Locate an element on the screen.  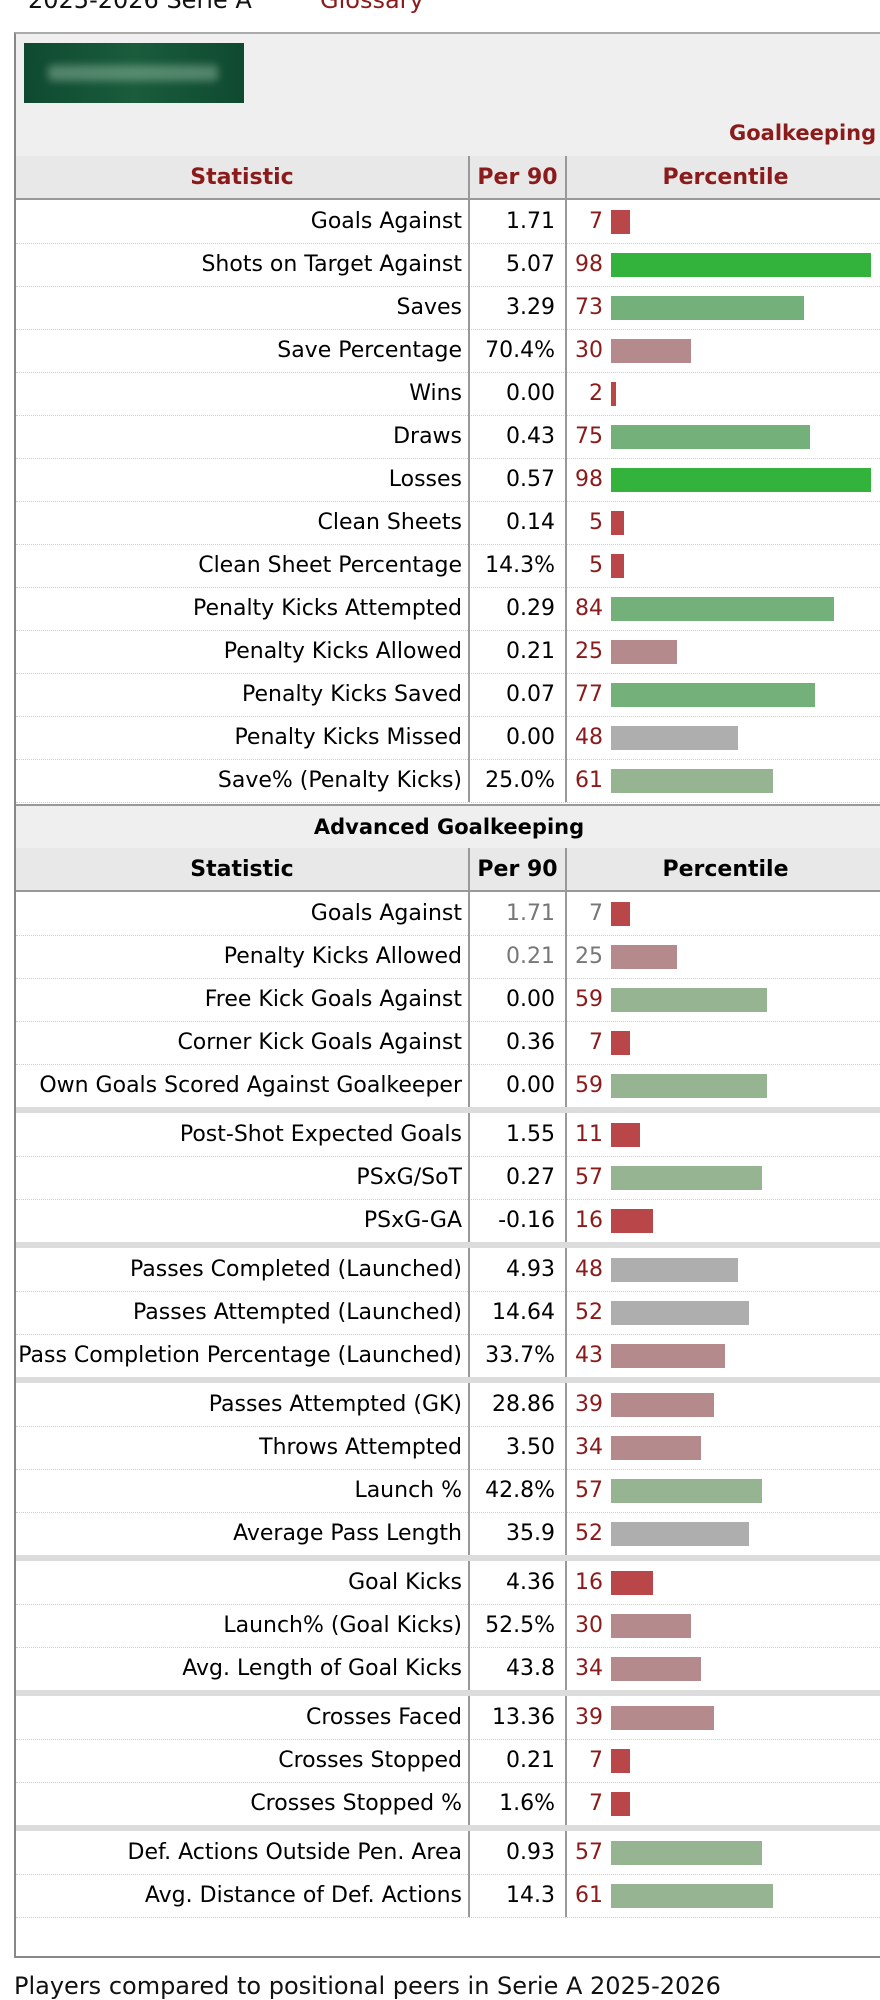
table-row: Shots on Target Against 5.07 98 is located at coordinates (448, 265).